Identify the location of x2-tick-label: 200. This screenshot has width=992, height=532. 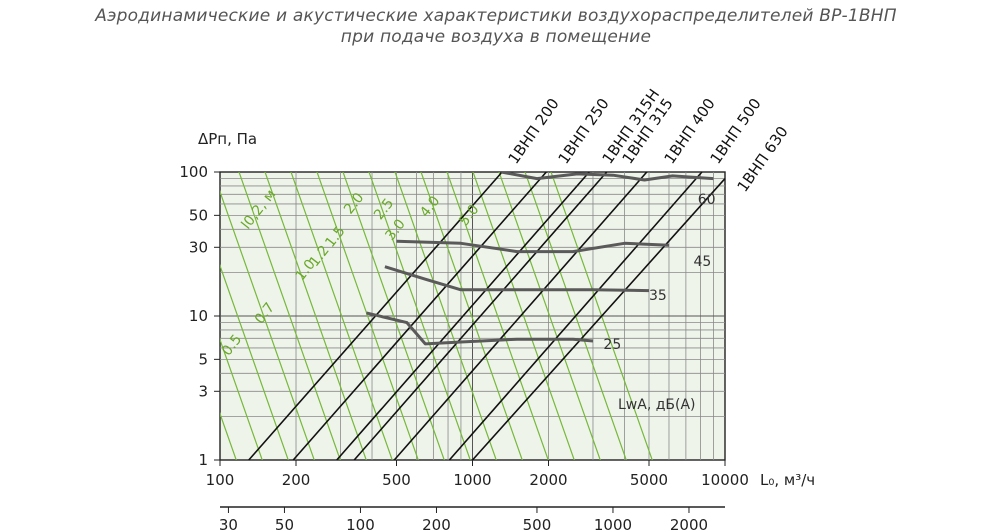
(436, 524).